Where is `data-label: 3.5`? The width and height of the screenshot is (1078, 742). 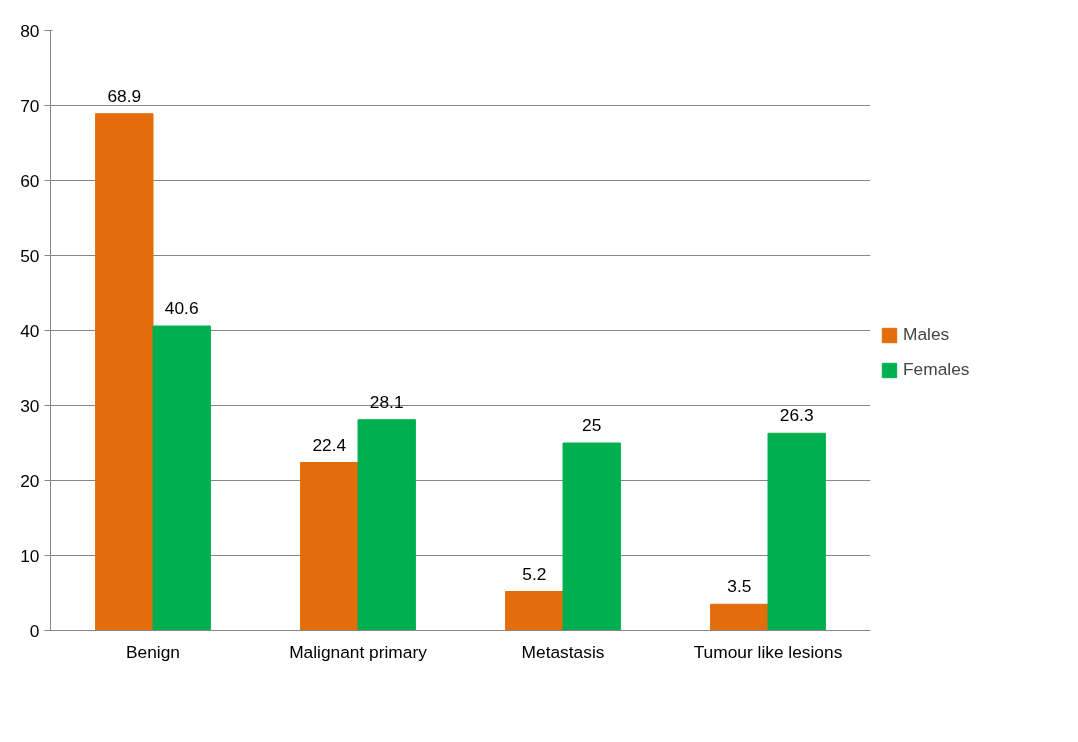 data-label: 3.5 is located at coordinates (739, 586).